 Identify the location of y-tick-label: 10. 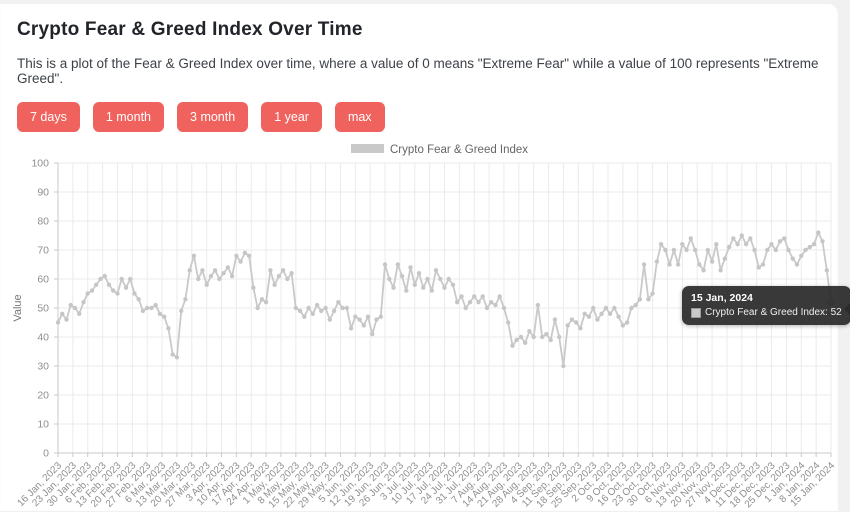
(43, 425).